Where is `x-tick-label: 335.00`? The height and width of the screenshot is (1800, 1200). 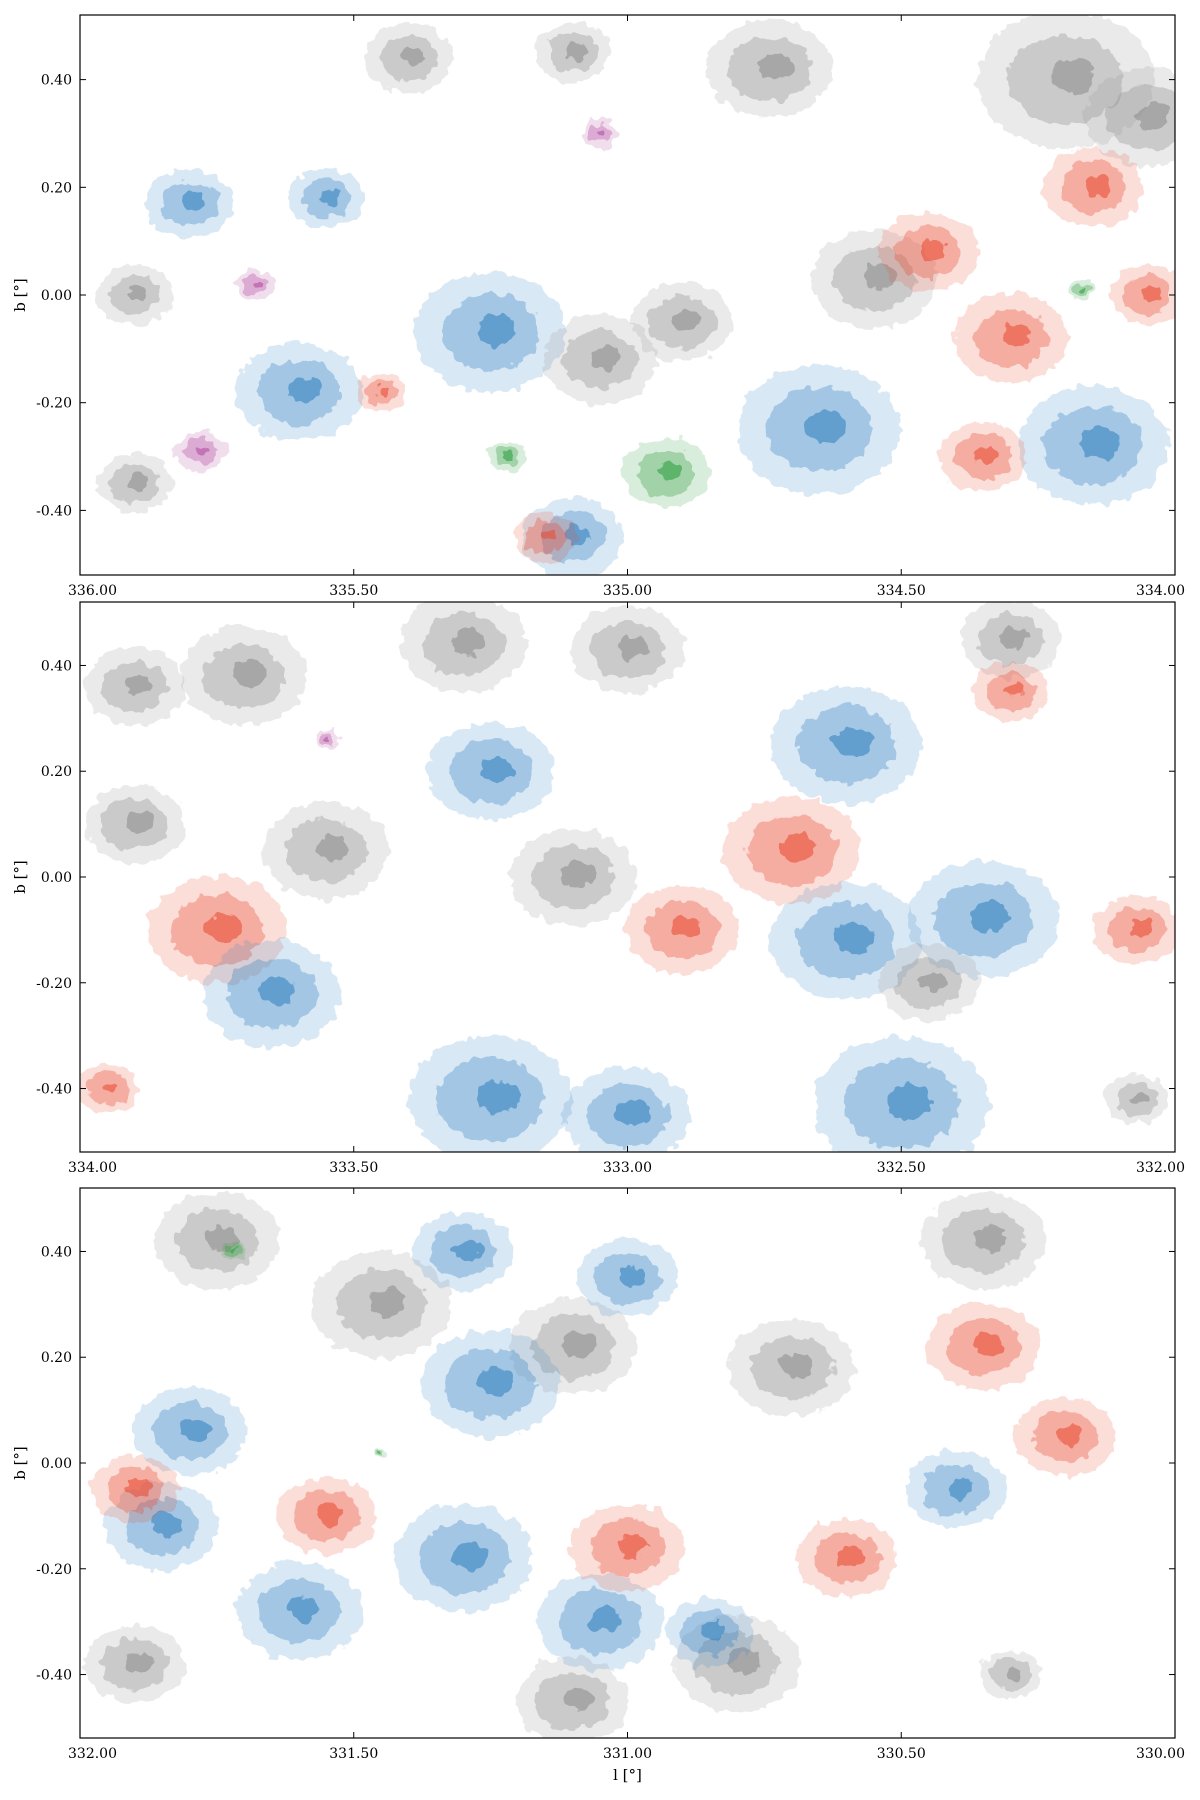 x-tick-label: 335.00 is located at coordinates (627, 591).